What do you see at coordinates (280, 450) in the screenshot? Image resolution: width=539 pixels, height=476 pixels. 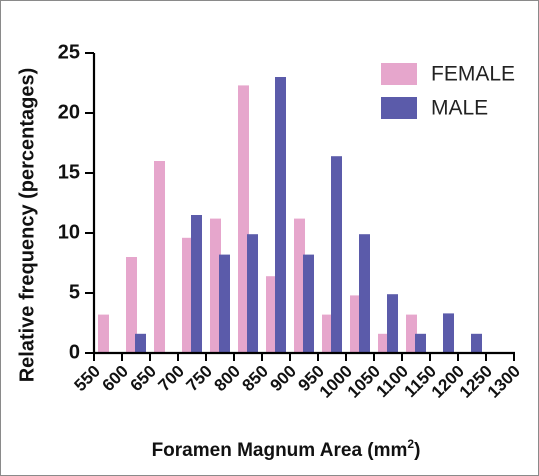 I see `x-axis-title-main: Foramen Magnum Area (mm` at bounding box center [280, 450].